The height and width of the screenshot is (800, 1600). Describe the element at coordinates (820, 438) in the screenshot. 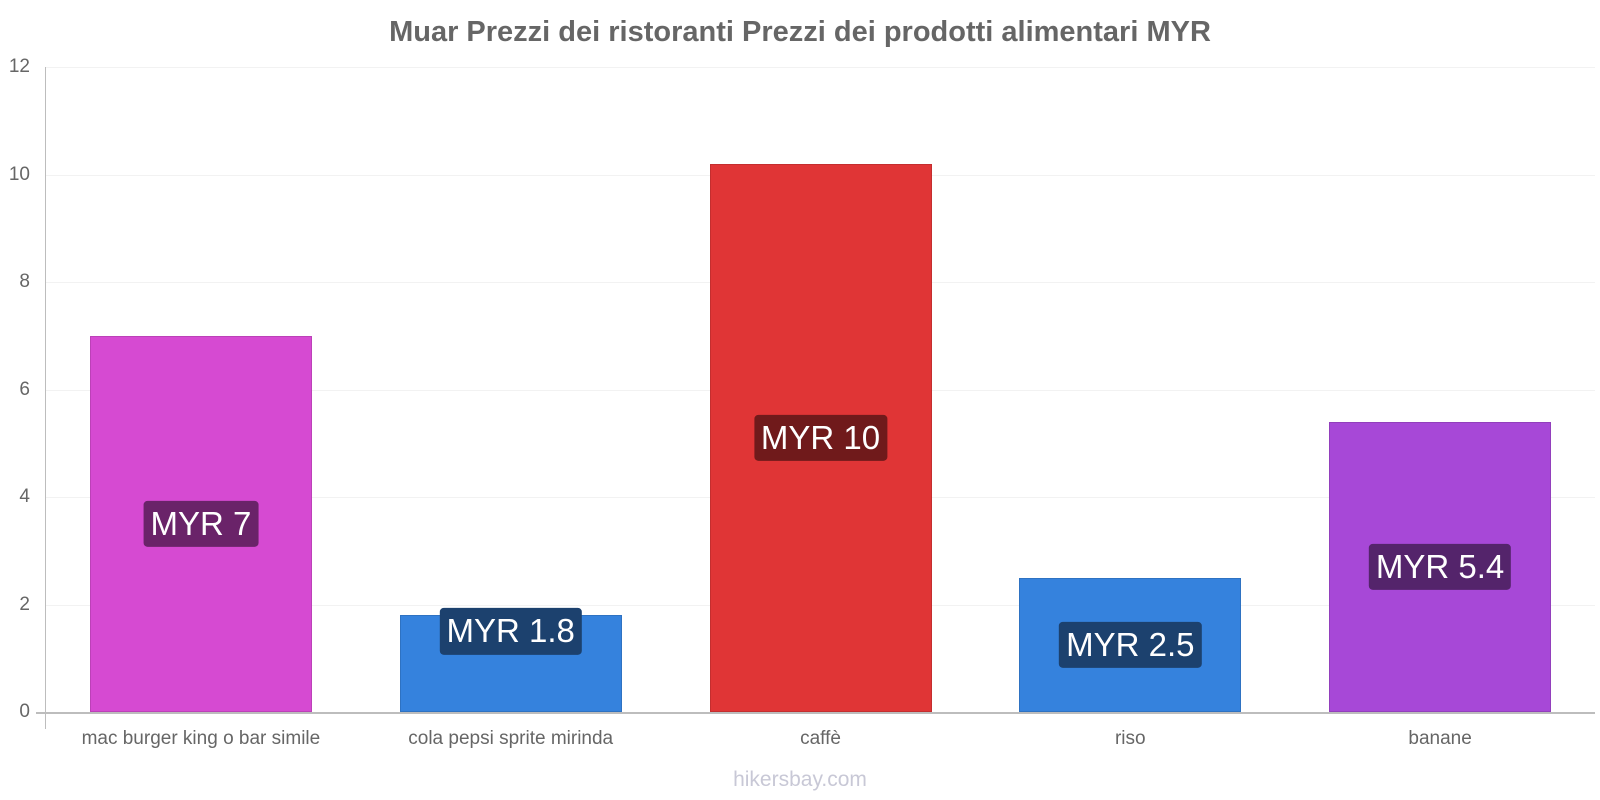

I see `data-label: MYR 10` at that location.